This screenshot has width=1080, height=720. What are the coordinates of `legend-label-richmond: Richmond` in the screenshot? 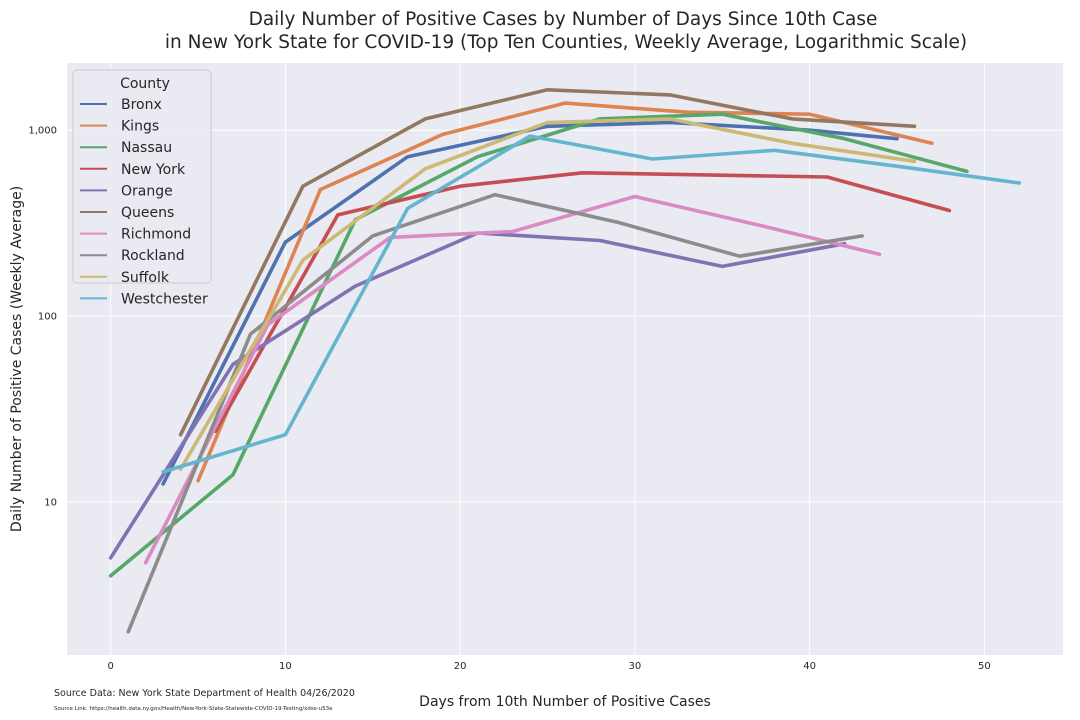 It's located at (156, 235).